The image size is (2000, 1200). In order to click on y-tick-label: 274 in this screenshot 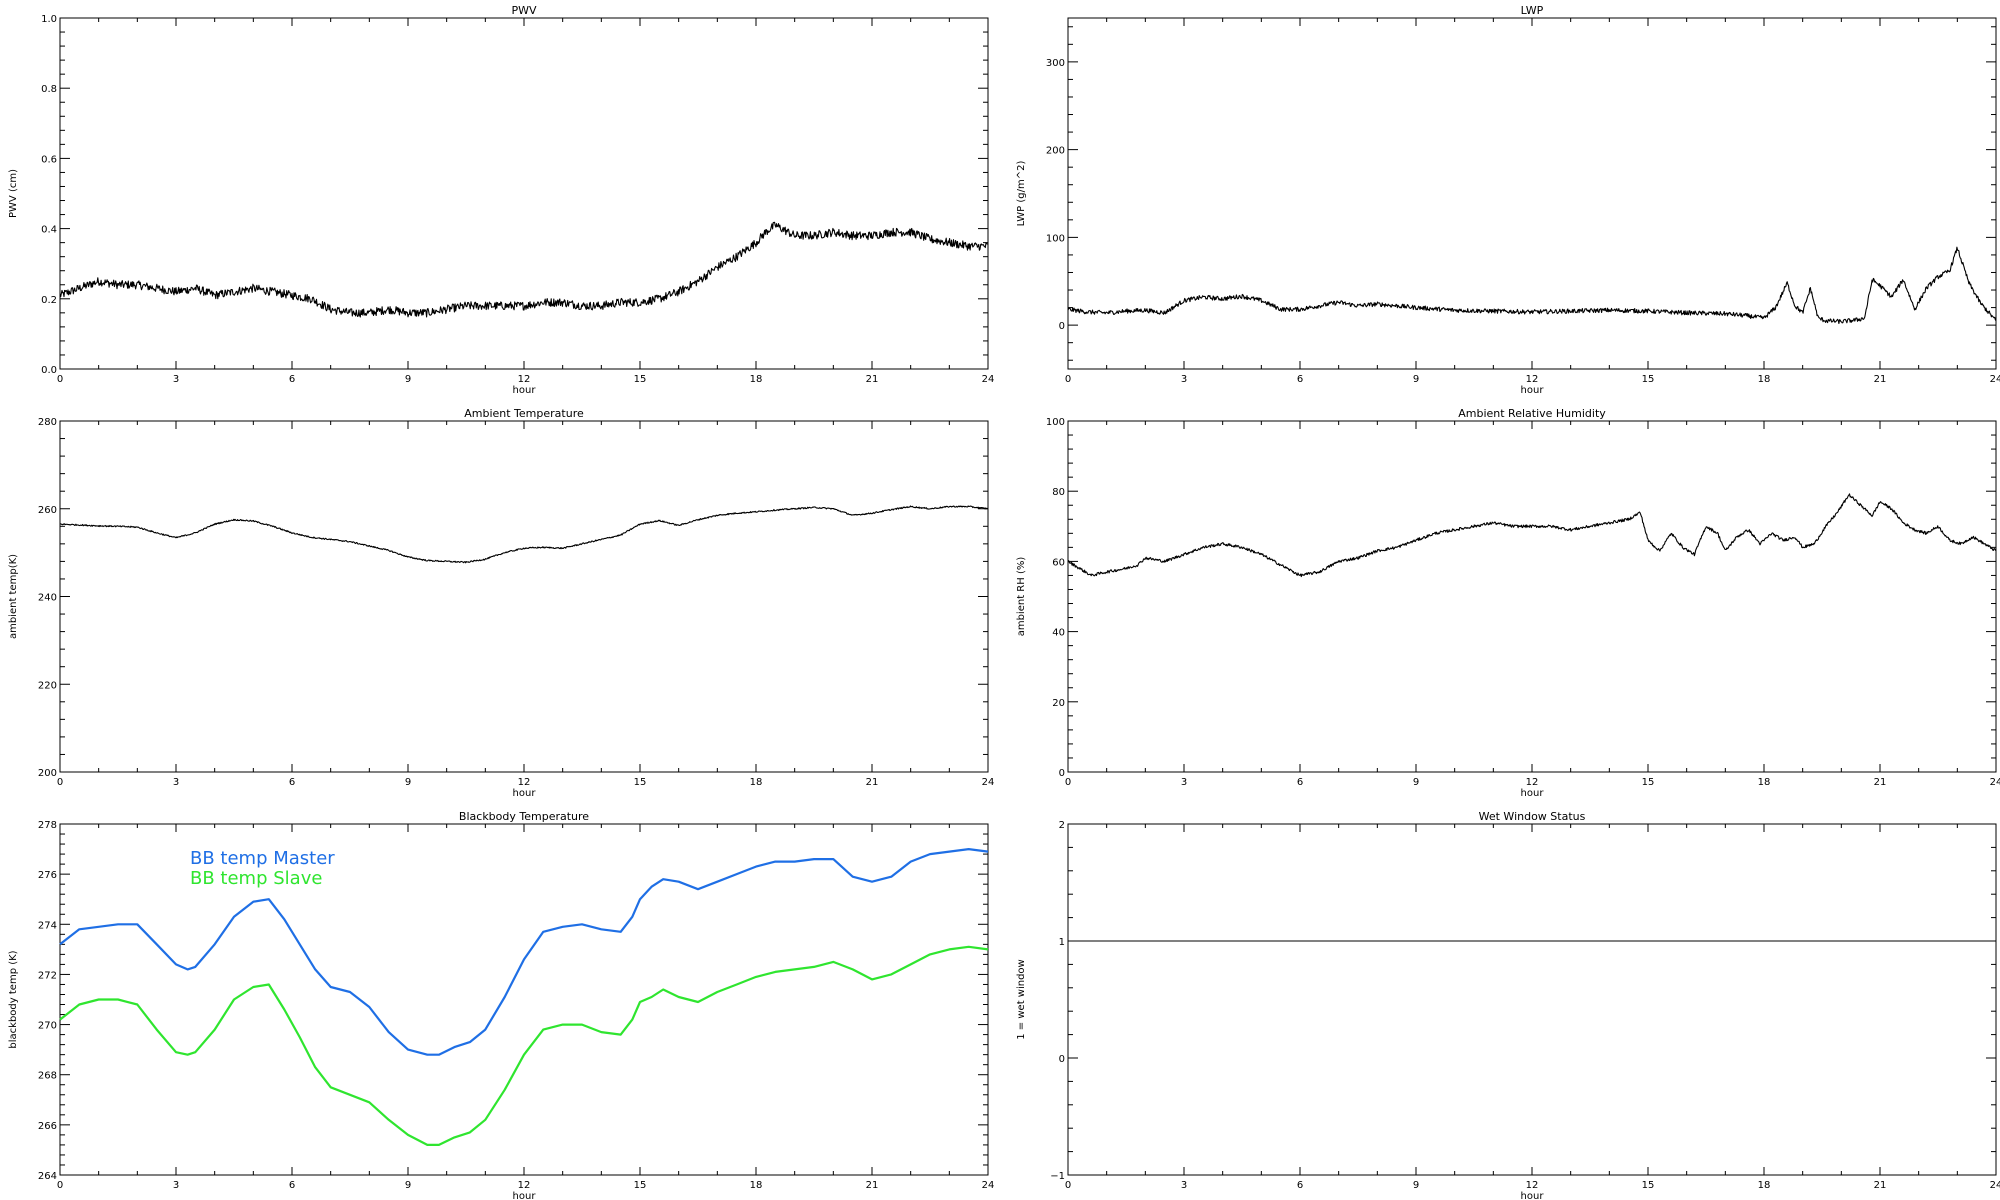, I will do `click(47, 925)`.